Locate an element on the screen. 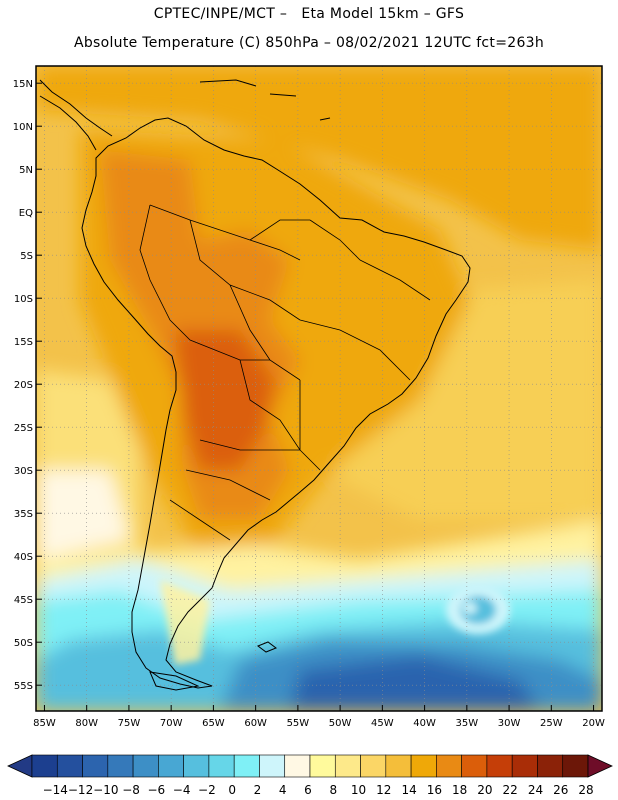 This screenshot has width=618, height=800. temperature-band-southern-ocean-deep is located at coordinates (415, 683).